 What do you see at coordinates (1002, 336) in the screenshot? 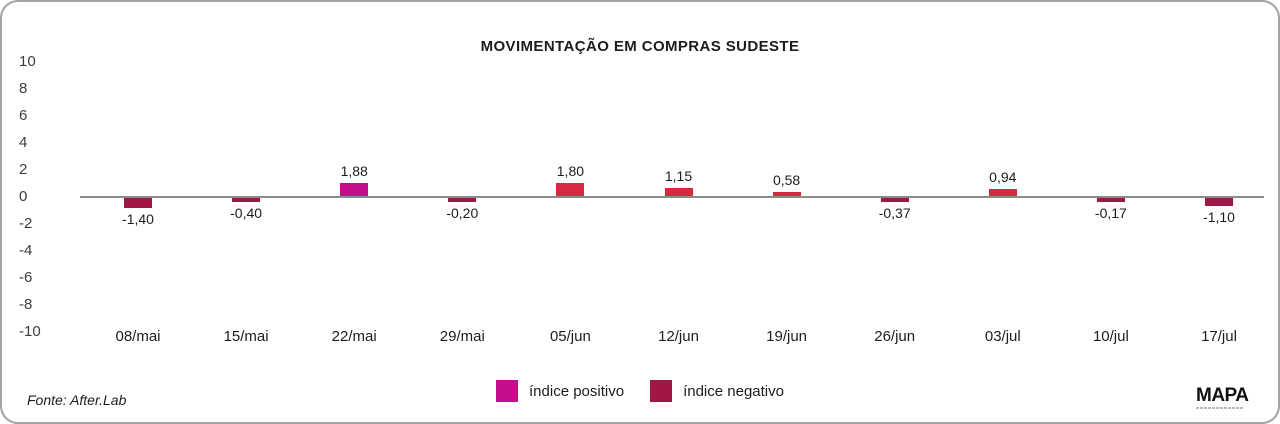
I see `x-tick-label: 03/jul` at bounding box center [1002, 336].